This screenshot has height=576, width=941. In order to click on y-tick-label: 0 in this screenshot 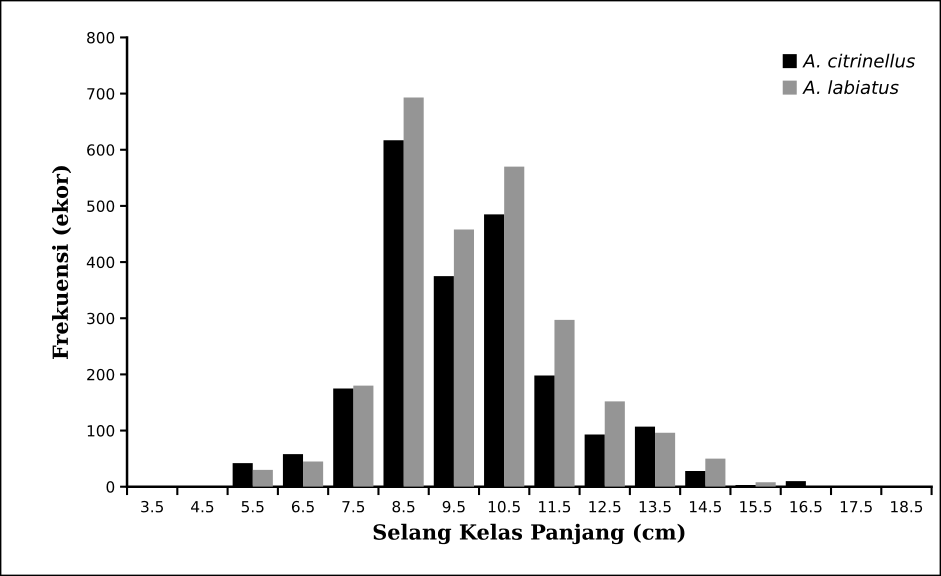, I will do `click(110, 487)`.